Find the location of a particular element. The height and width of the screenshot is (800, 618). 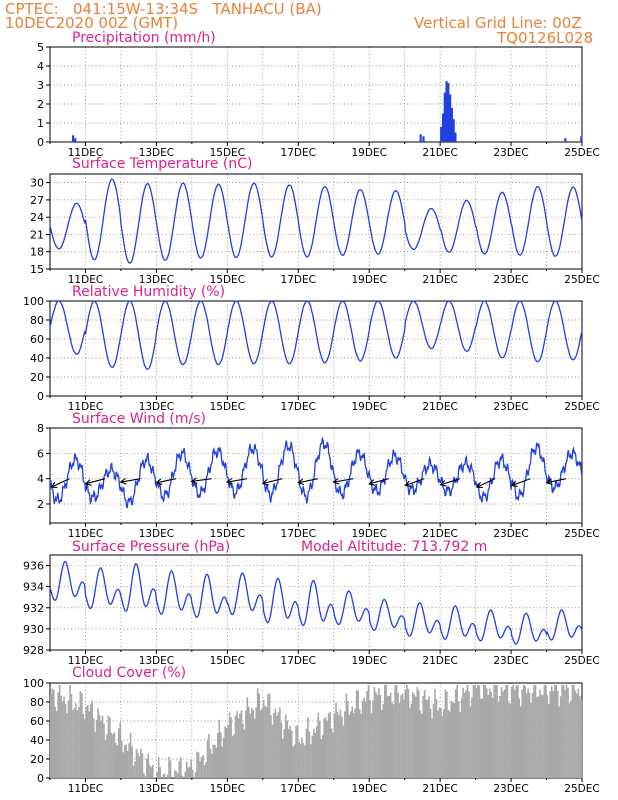

y-tick-label: 3 is located at coordinates (40, 85).